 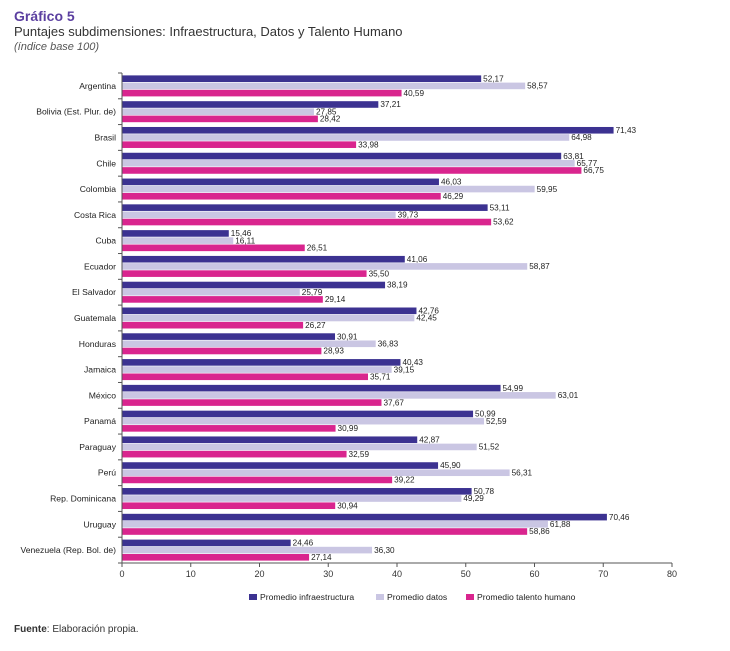 What do you see at coordinates (326, 111) in the screenshot?
I see `data-label: 27,85` at bounding box center [326, 111].